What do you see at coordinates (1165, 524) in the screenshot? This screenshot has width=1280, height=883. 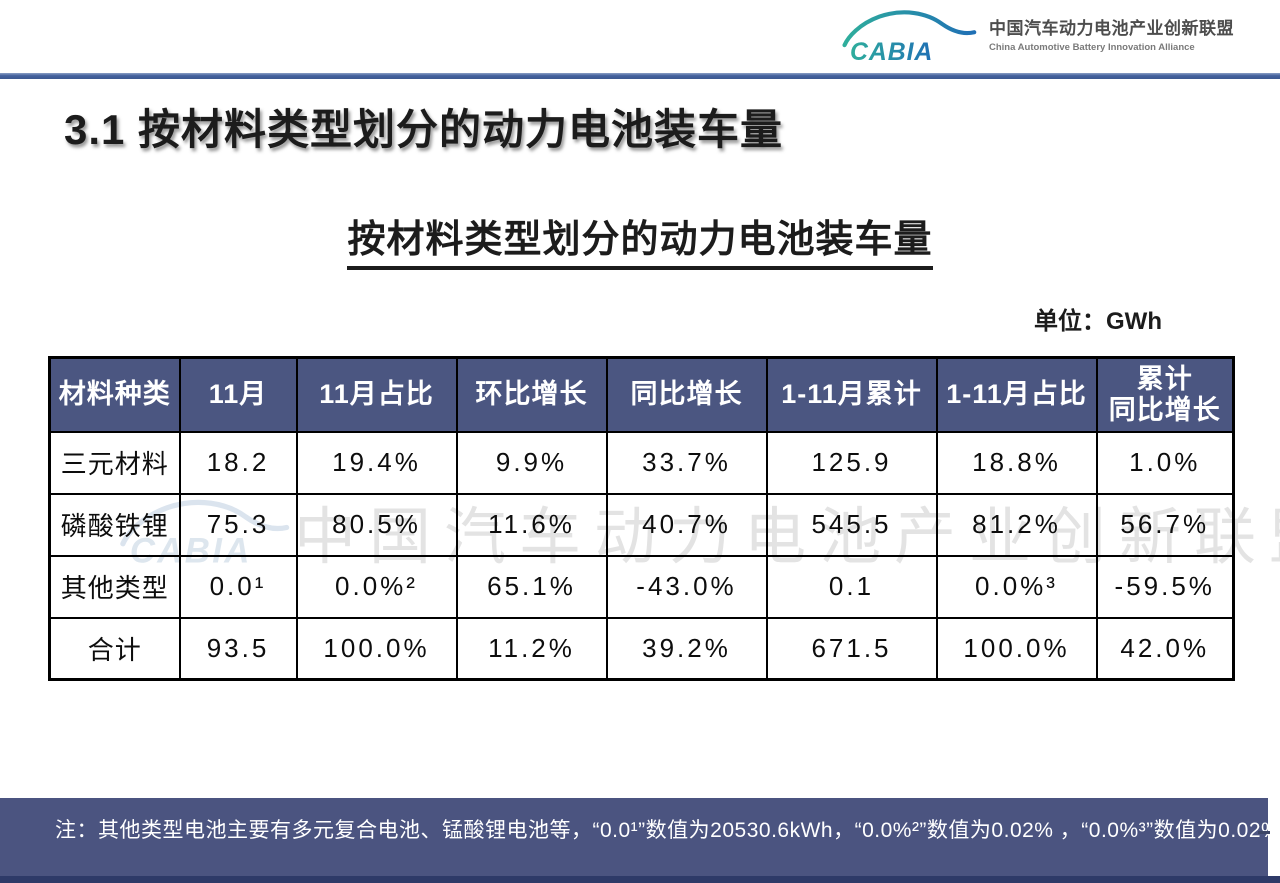 I see `cell-value: 56.7%` at bounding box center [1165, 524].